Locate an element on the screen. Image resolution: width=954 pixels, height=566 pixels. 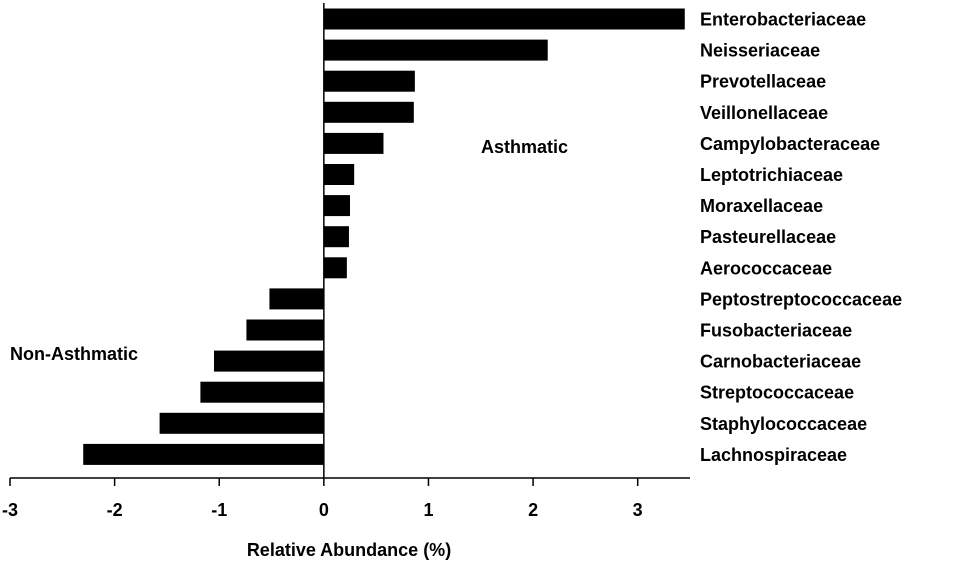
x-tick-label: 2 is located at coordinates (533, 510).